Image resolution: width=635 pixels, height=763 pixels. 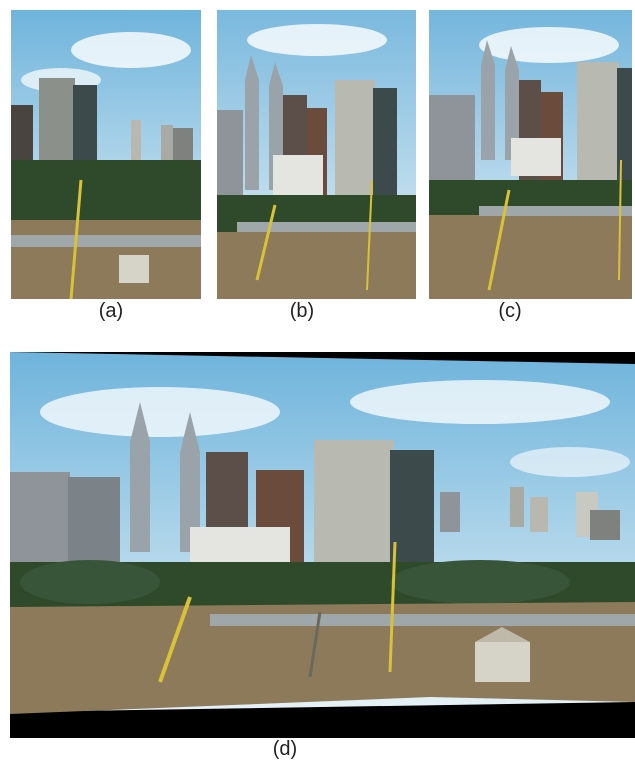 I want to click on caption-a: (a), so click(x=111, y=311).